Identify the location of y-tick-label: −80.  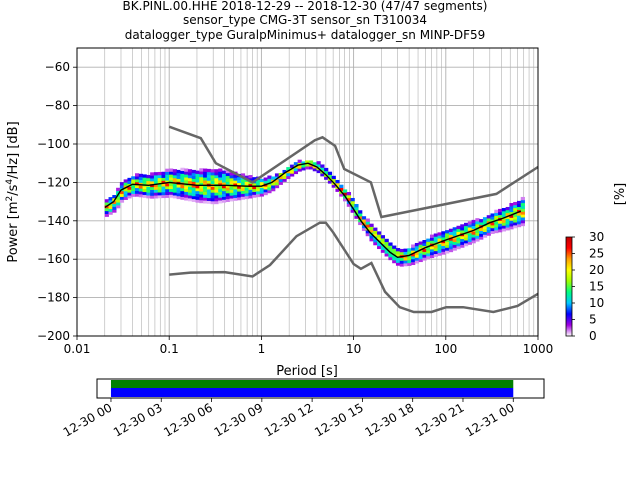
(57, 106).